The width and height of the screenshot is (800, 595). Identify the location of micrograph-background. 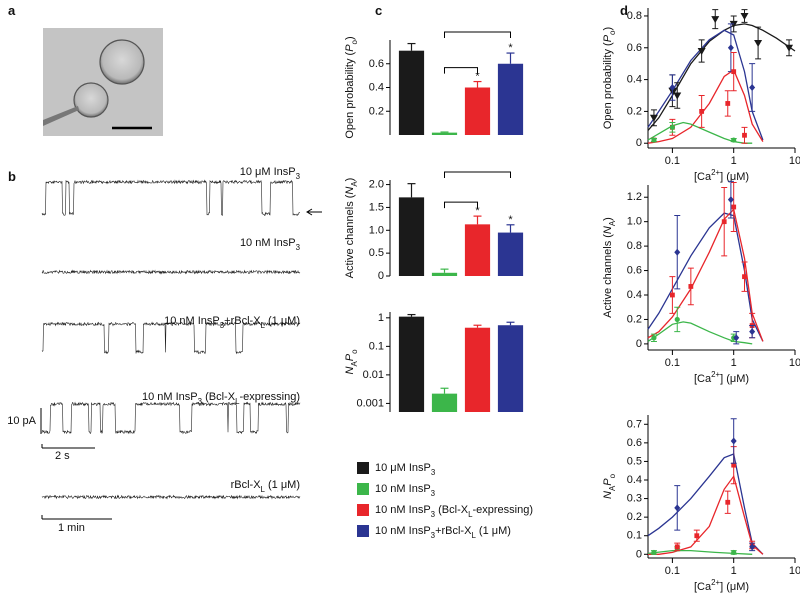
(103, 82).